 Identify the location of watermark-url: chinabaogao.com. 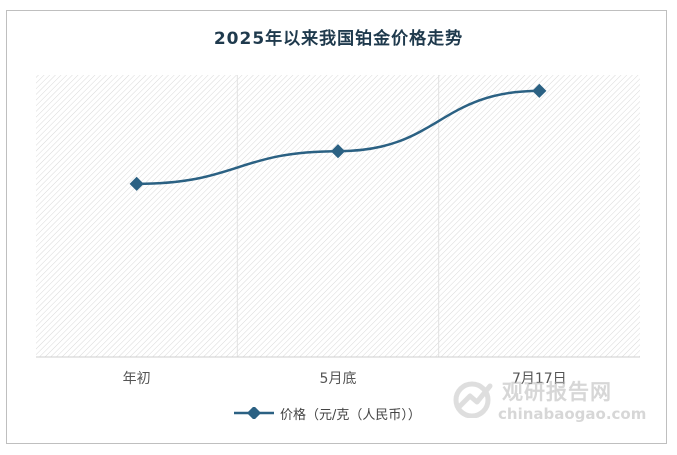
(572, 414).